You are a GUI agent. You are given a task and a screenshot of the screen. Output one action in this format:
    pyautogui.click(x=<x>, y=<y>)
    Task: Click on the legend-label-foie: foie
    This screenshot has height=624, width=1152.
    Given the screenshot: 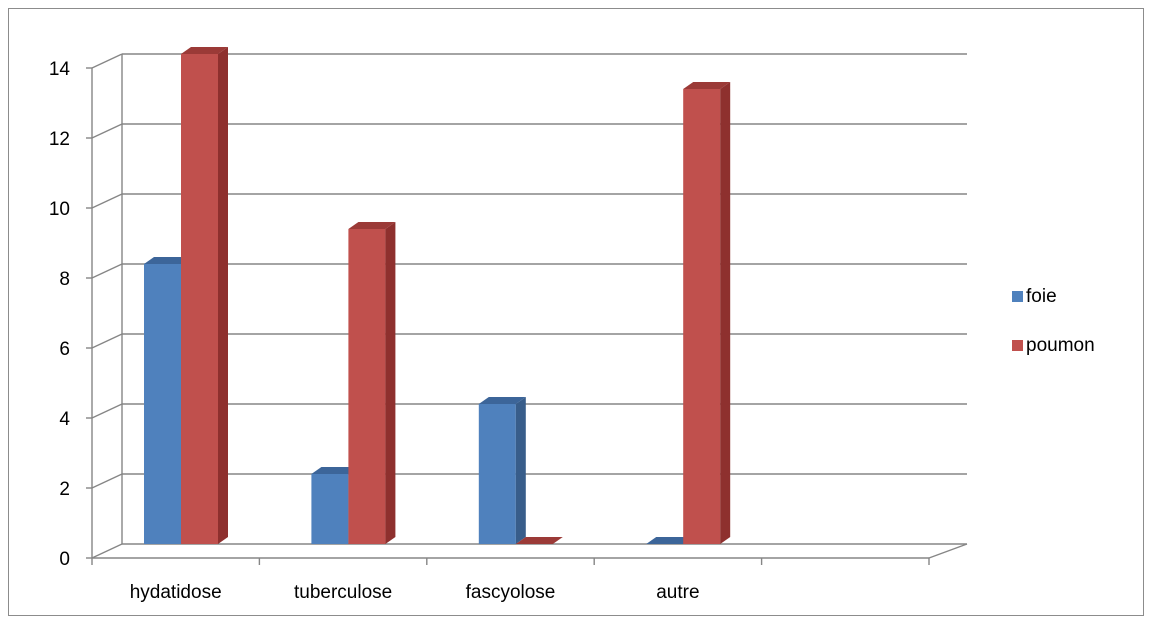 What is the action you would take?
    pyautogui.click(x=1041, y=296)
    